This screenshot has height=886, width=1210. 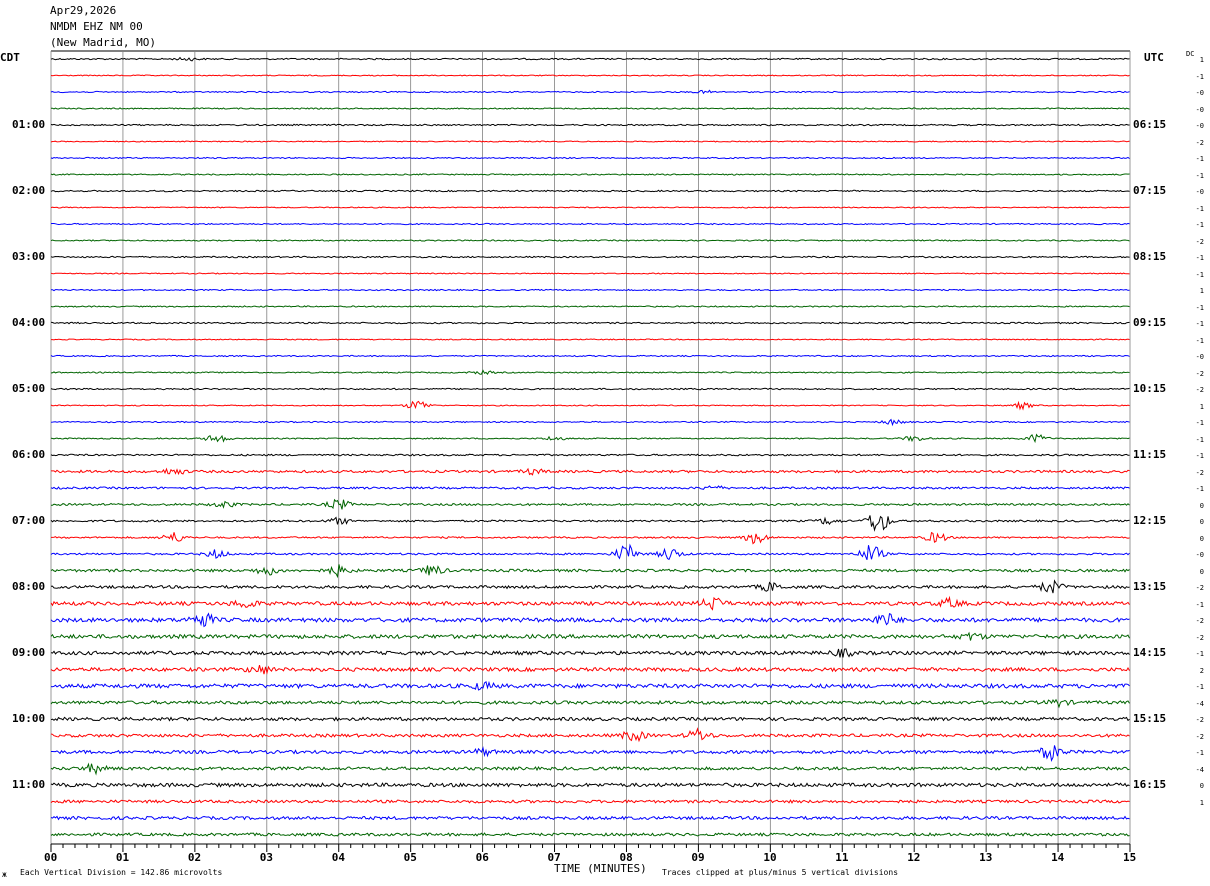 What do you see at coordinates (194, 857) in the screenshot?
I see `x-tick-label: 02` at bounding box center [194, 857].